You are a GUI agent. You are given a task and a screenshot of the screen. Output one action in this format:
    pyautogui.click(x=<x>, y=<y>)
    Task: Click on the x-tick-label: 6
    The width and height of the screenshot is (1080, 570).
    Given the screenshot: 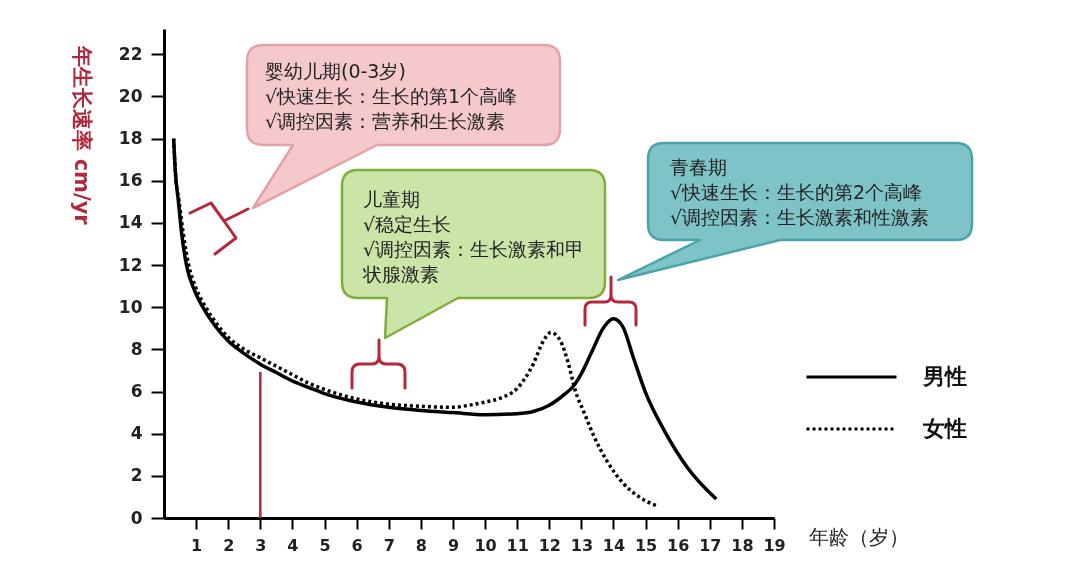 What is the action you would take?
    pyautogui.click(x=357, y=545)
    